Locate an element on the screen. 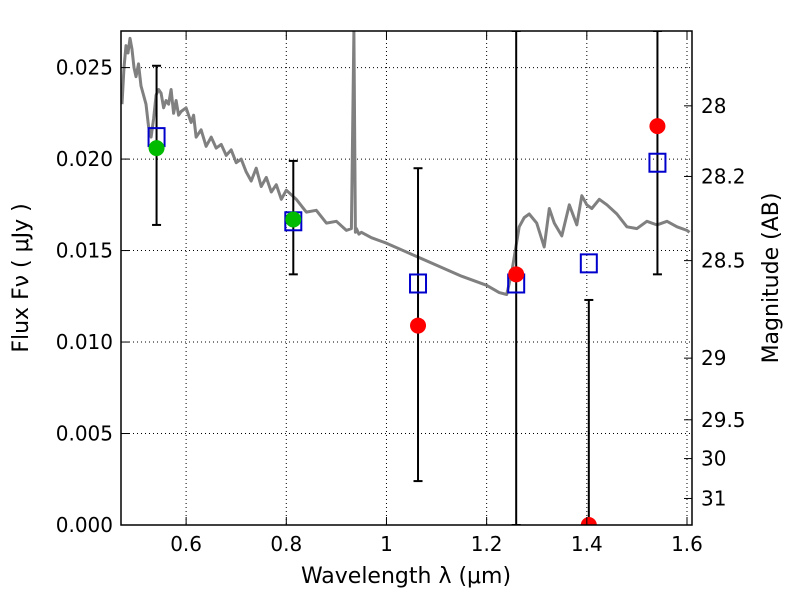  mag-tick-label: 30 is located at coordinates (713, 459).